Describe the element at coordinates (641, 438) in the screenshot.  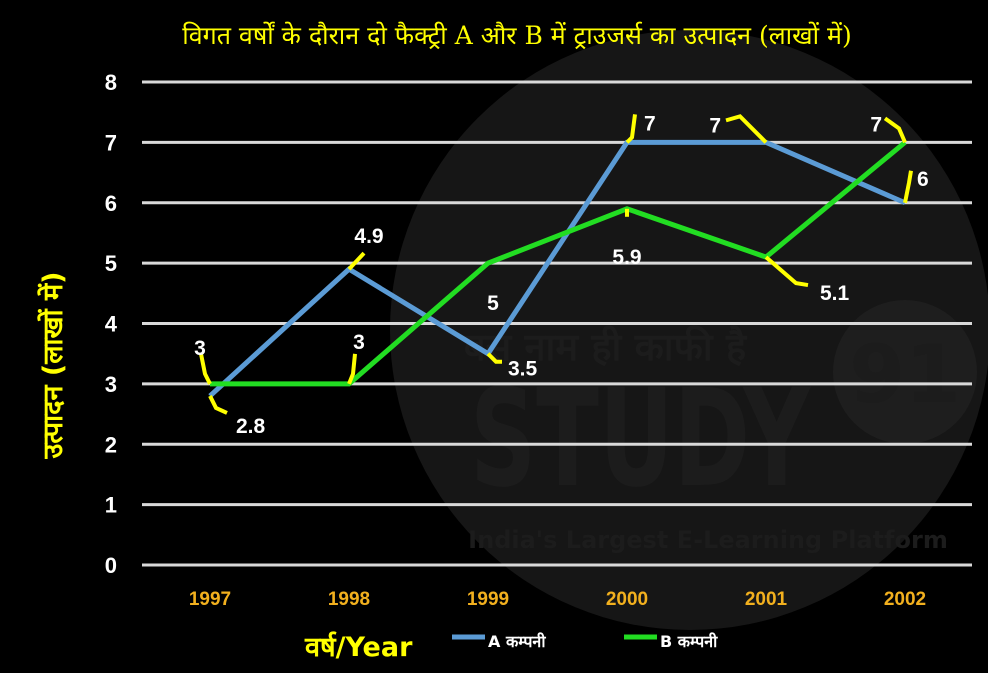
I see `watermark-brand: STUDY` at that location.